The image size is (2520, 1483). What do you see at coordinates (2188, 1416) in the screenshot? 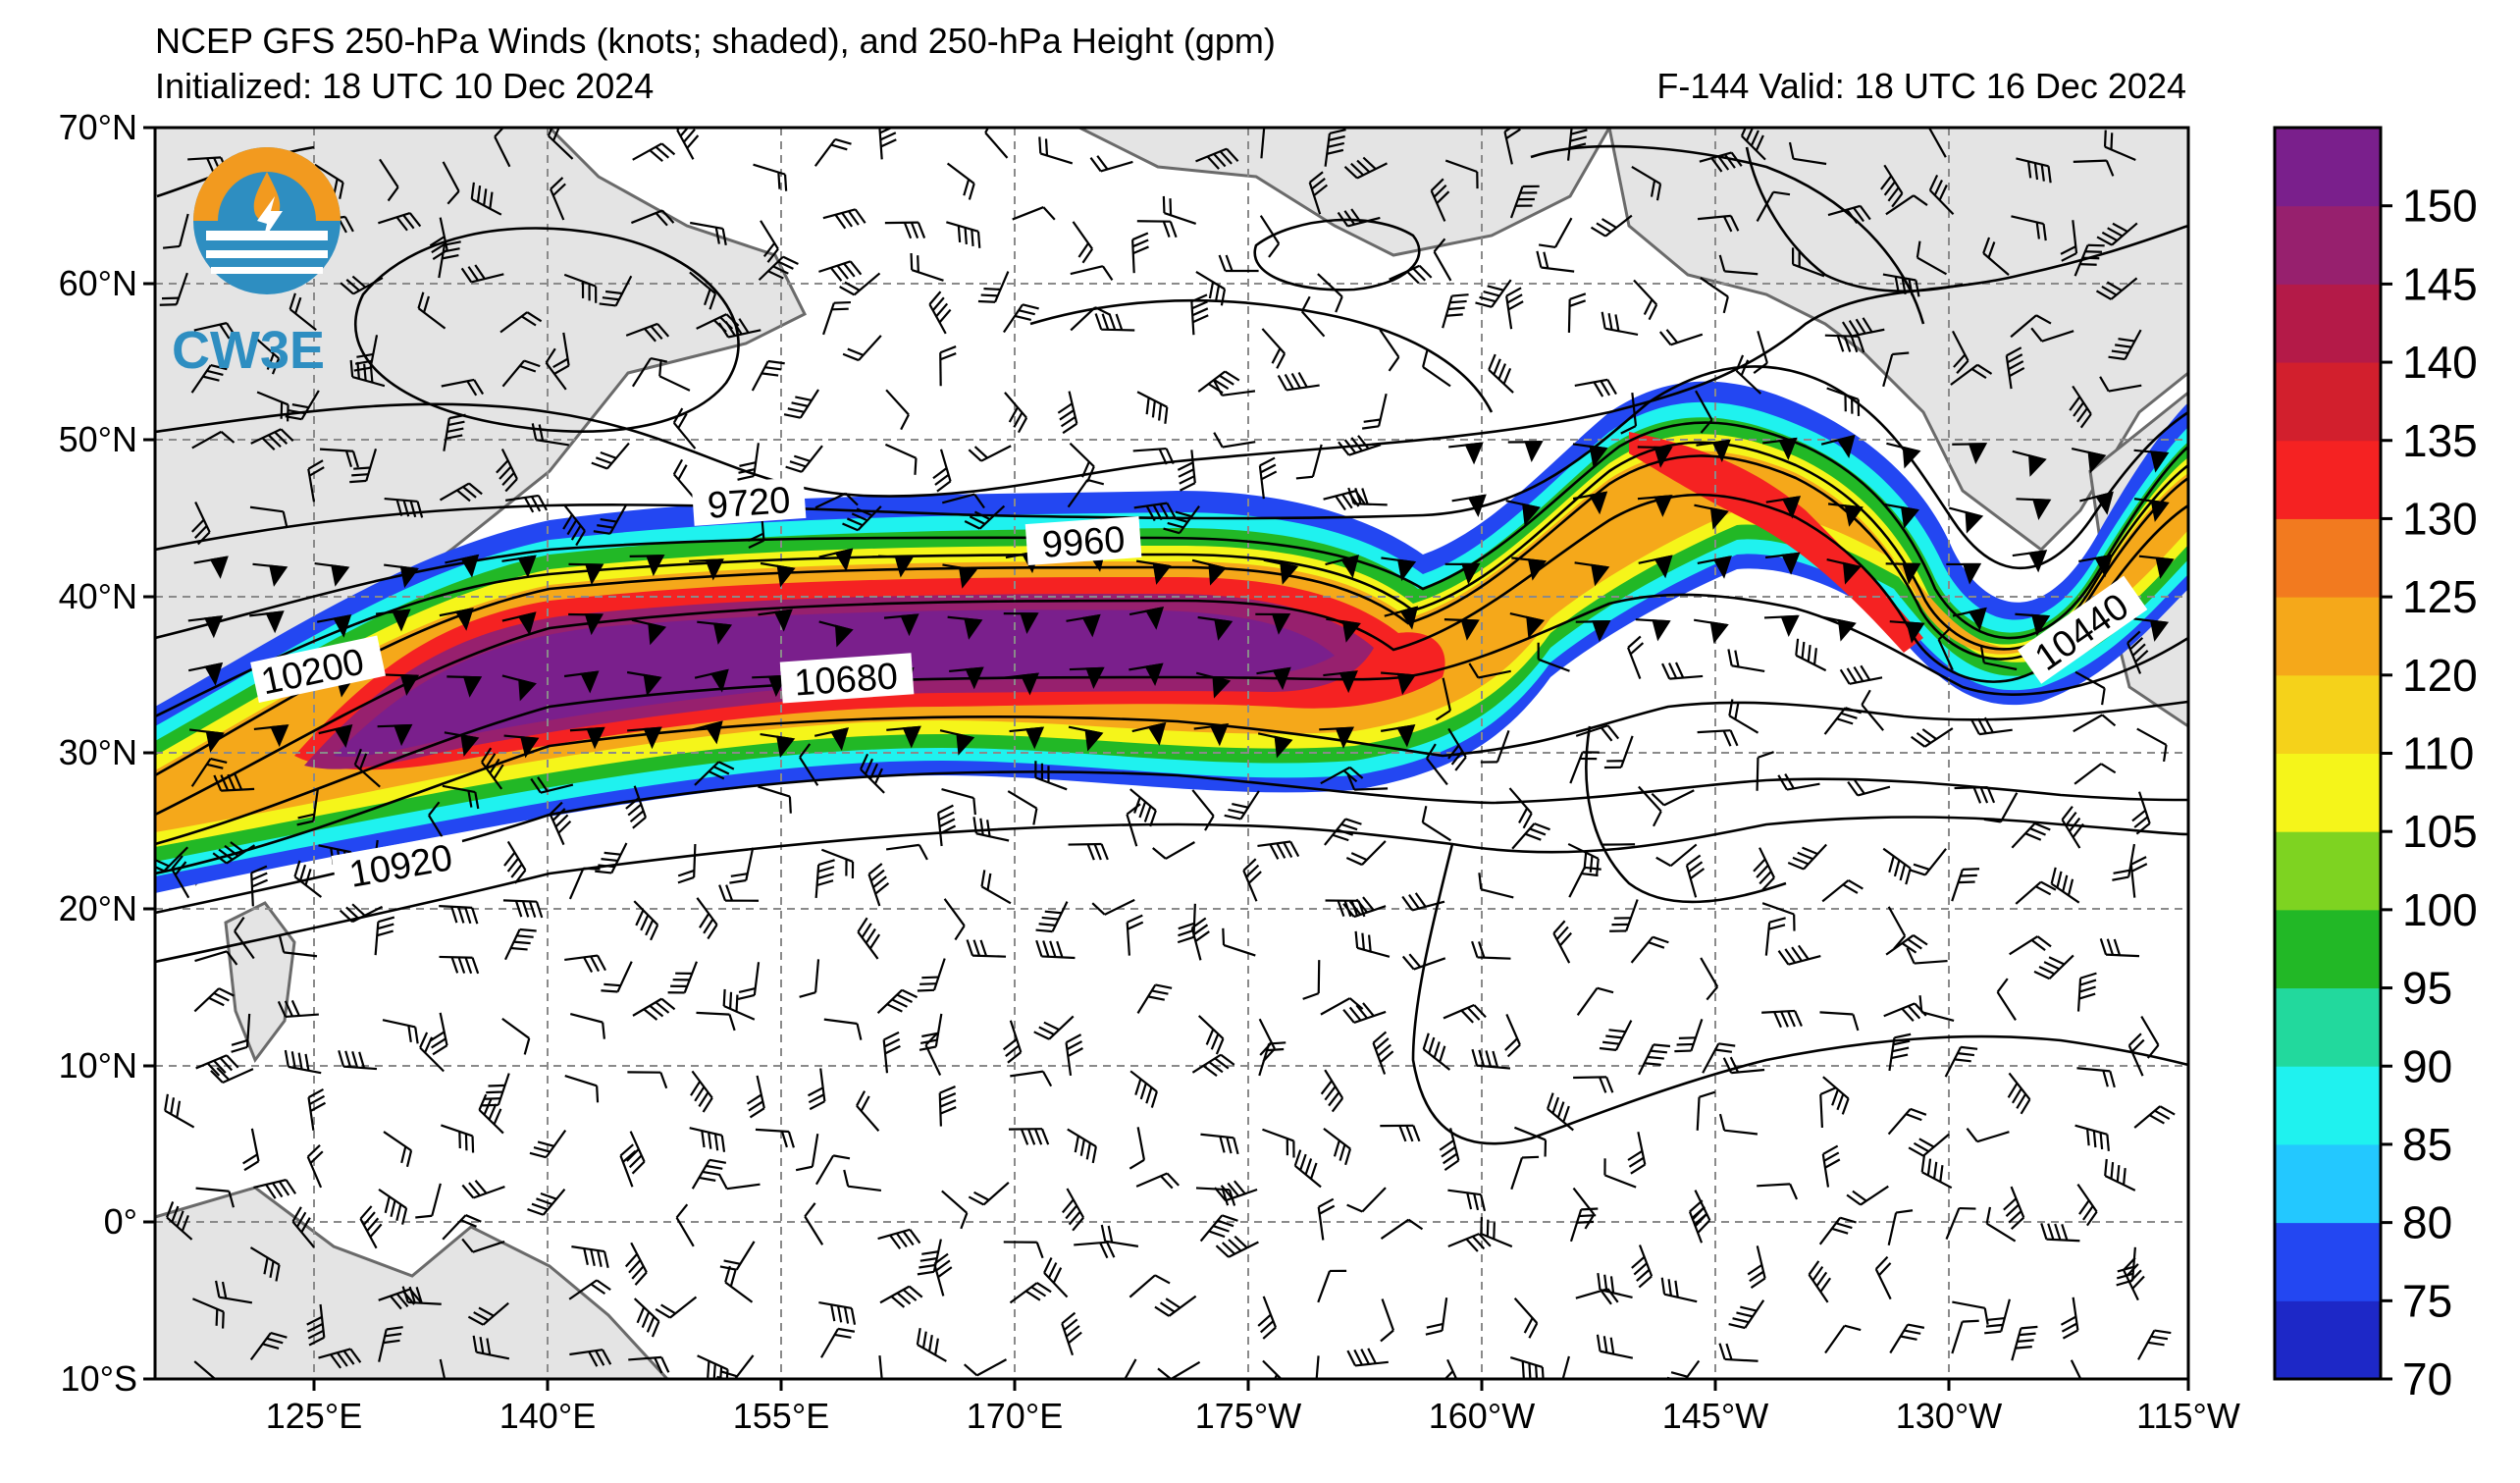
I see `lon-label: 115°W` at bounding box center [2188, 1416].